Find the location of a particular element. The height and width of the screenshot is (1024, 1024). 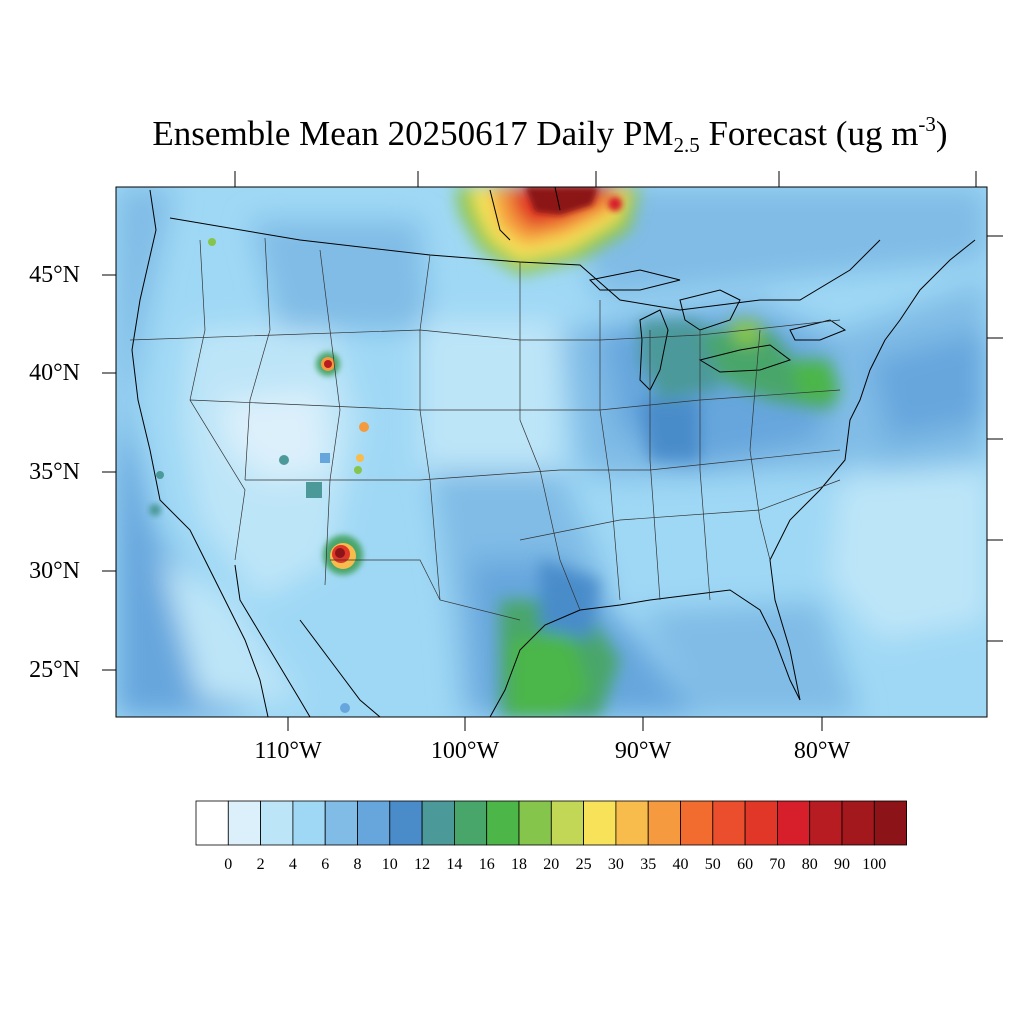

california-hotspot is located at coordinates (160, 475).